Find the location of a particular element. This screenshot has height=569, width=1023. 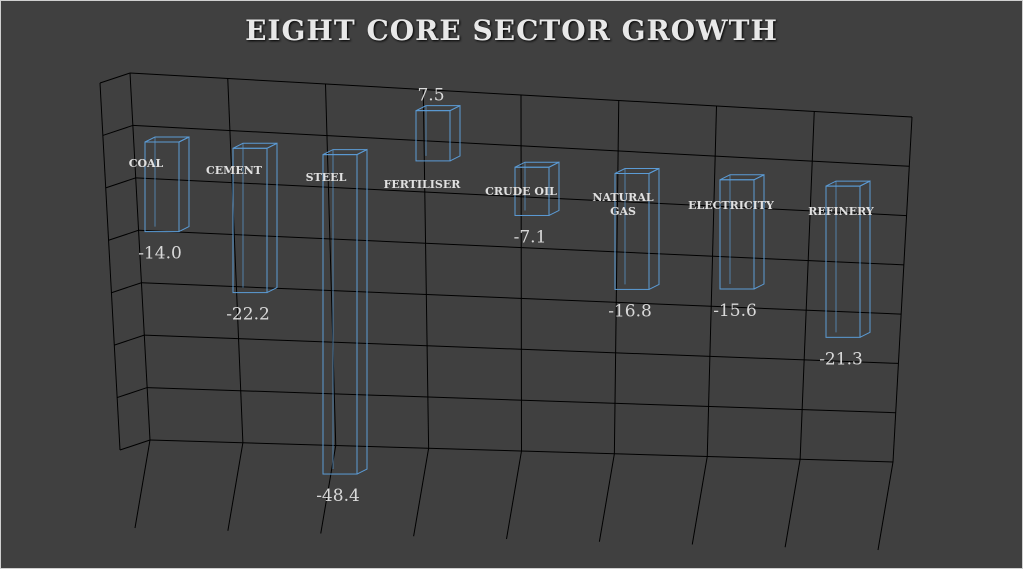

data-label: -15.6 is located at coordinates (735, 311).